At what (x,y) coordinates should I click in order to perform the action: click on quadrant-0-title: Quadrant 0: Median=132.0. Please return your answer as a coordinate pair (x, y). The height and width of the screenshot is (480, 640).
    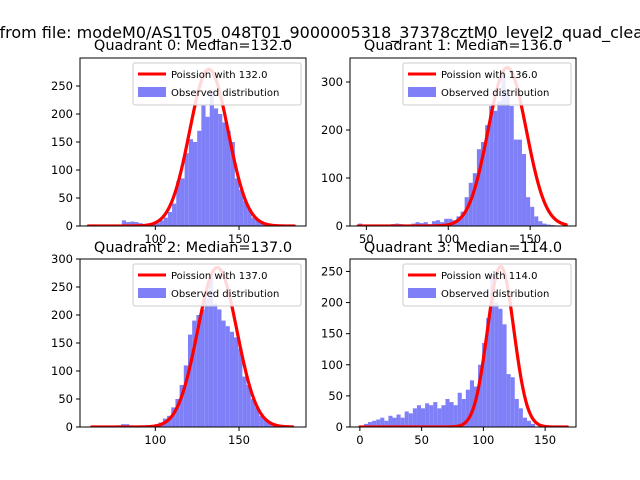
    Looking at the image, I should click on (193, 46).